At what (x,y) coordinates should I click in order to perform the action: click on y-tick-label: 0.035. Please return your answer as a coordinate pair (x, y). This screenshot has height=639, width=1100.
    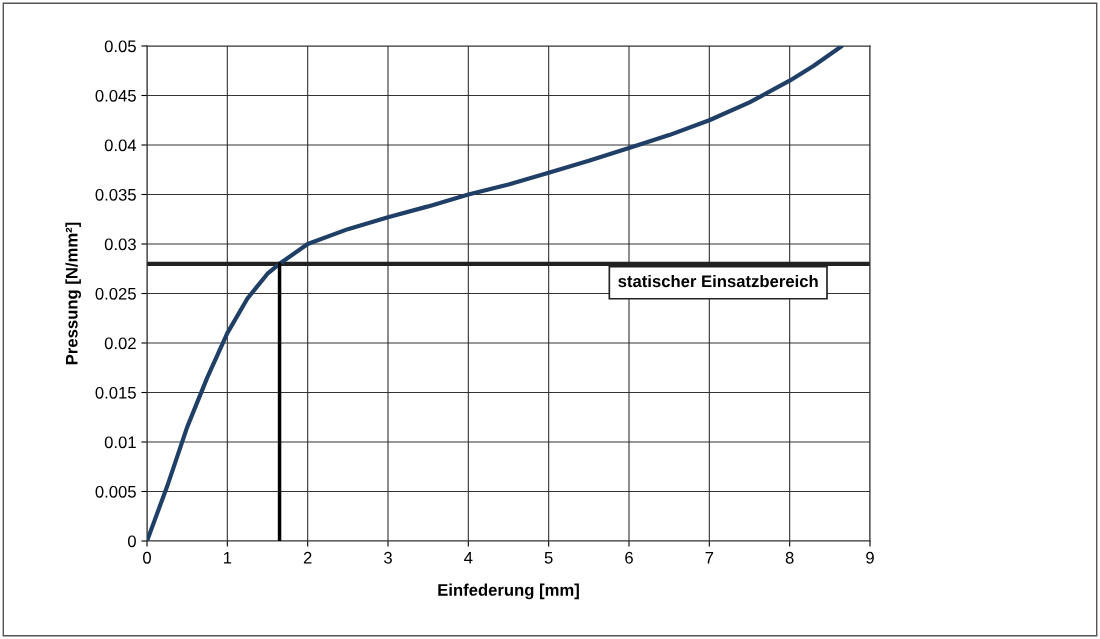
    Looking at the image, I should click on (115, 194).